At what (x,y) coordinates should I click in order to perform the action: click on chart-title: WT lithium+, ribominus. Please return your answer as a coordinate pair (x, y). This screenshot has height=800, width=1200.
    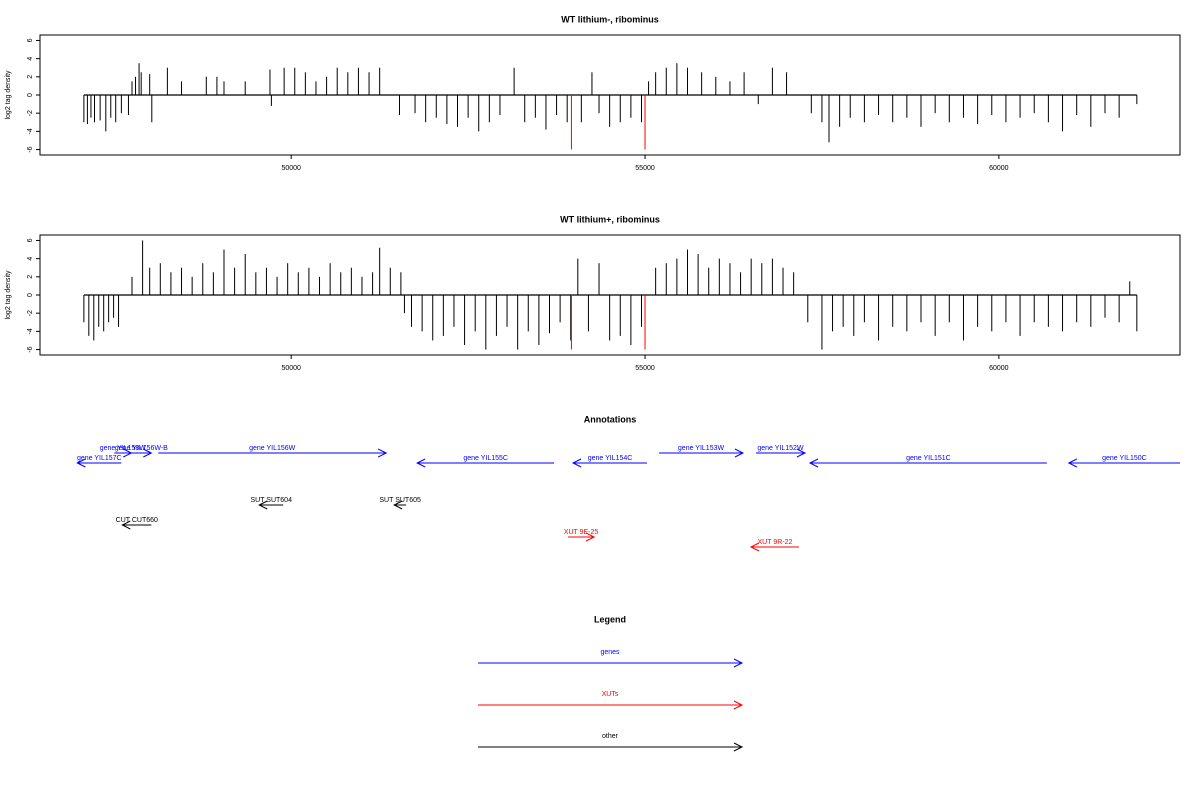
    Looking at the image, I should click on (610, 219).